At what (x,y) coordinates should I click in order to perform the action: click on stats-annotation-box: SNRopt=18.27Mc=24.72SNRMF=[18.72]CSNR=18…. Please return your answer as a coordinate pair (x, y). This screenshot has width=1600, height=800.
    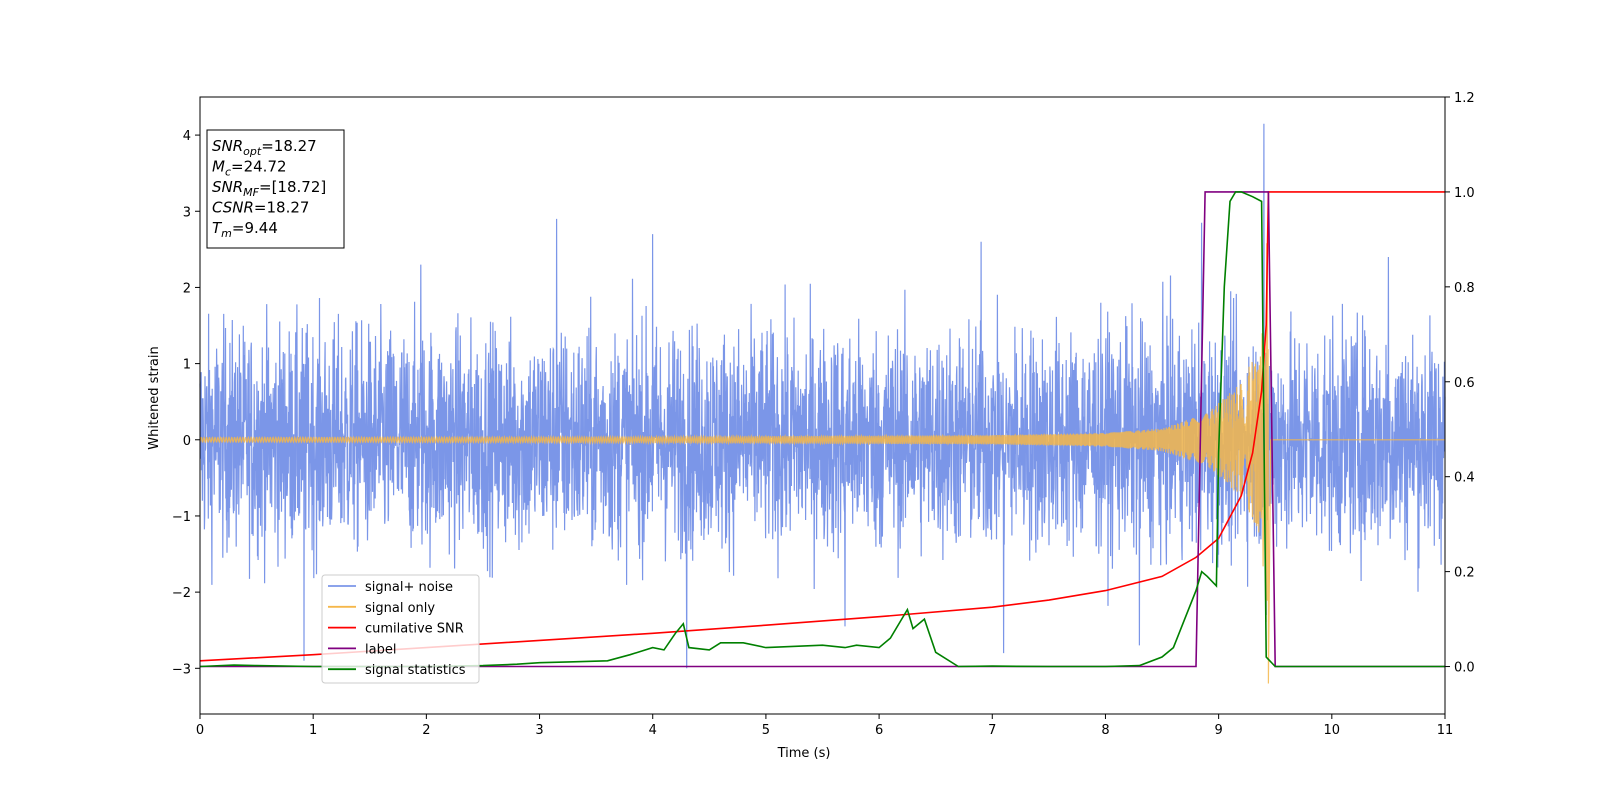
    Looking at the image, I should click on (275, 189).